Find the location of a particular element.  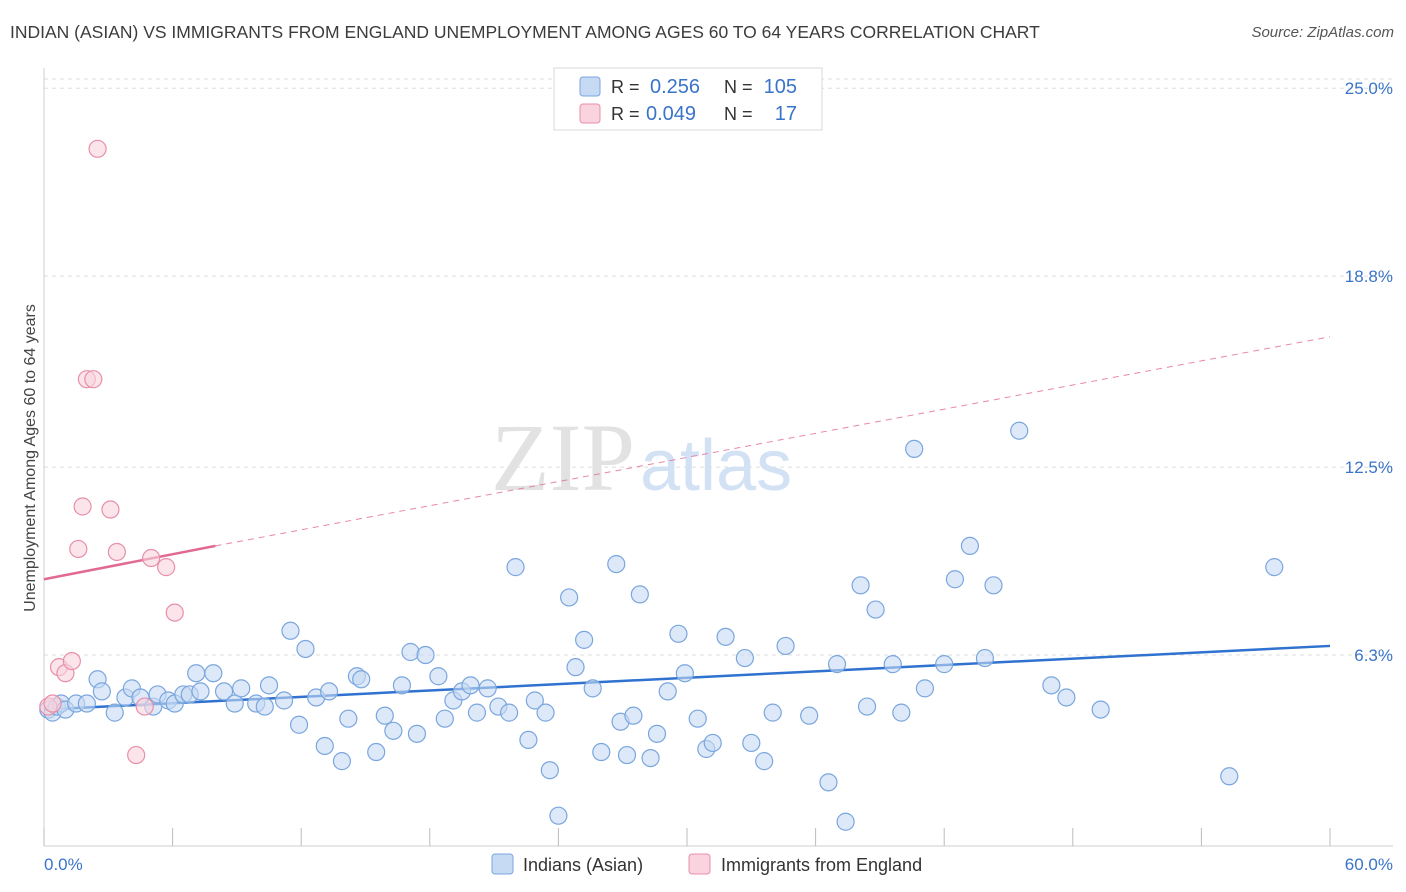

watermark: ZIP atlas is located at coordinates (641, 457).